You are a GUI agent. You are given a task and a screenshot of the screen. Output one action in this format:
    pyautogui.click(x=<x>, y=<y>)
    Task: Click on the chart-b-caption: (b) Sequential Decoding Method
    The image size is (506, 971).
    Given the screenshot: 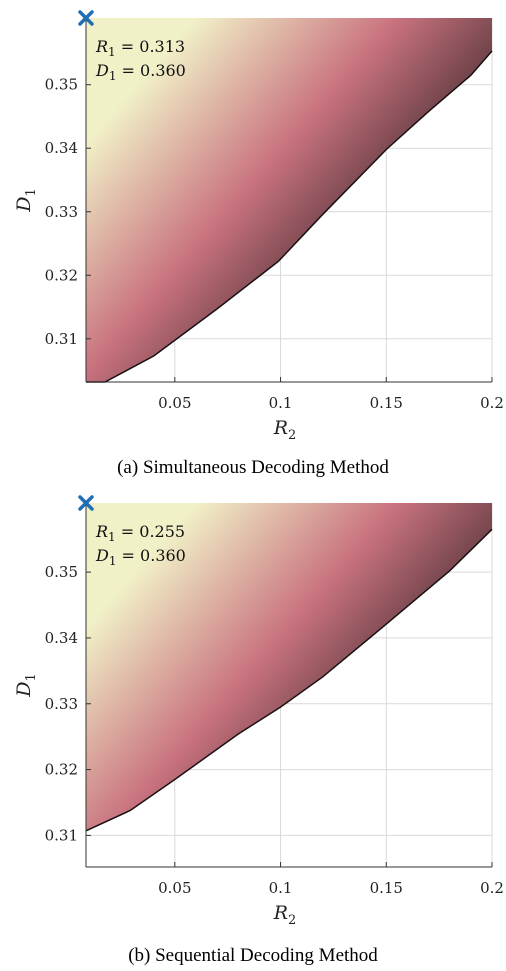 What is the action you would take?
    pyautogui.click(x=253, y=955)
    